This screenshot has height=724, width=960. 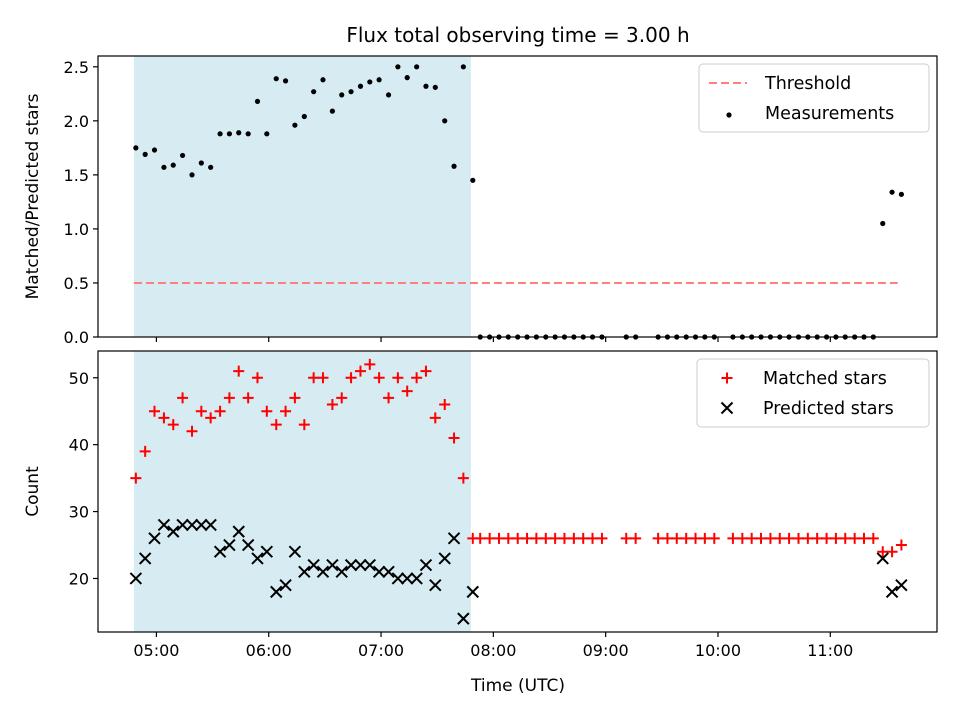 I want to click on y-tick-label: 1.0, so click(x=76, y=229).